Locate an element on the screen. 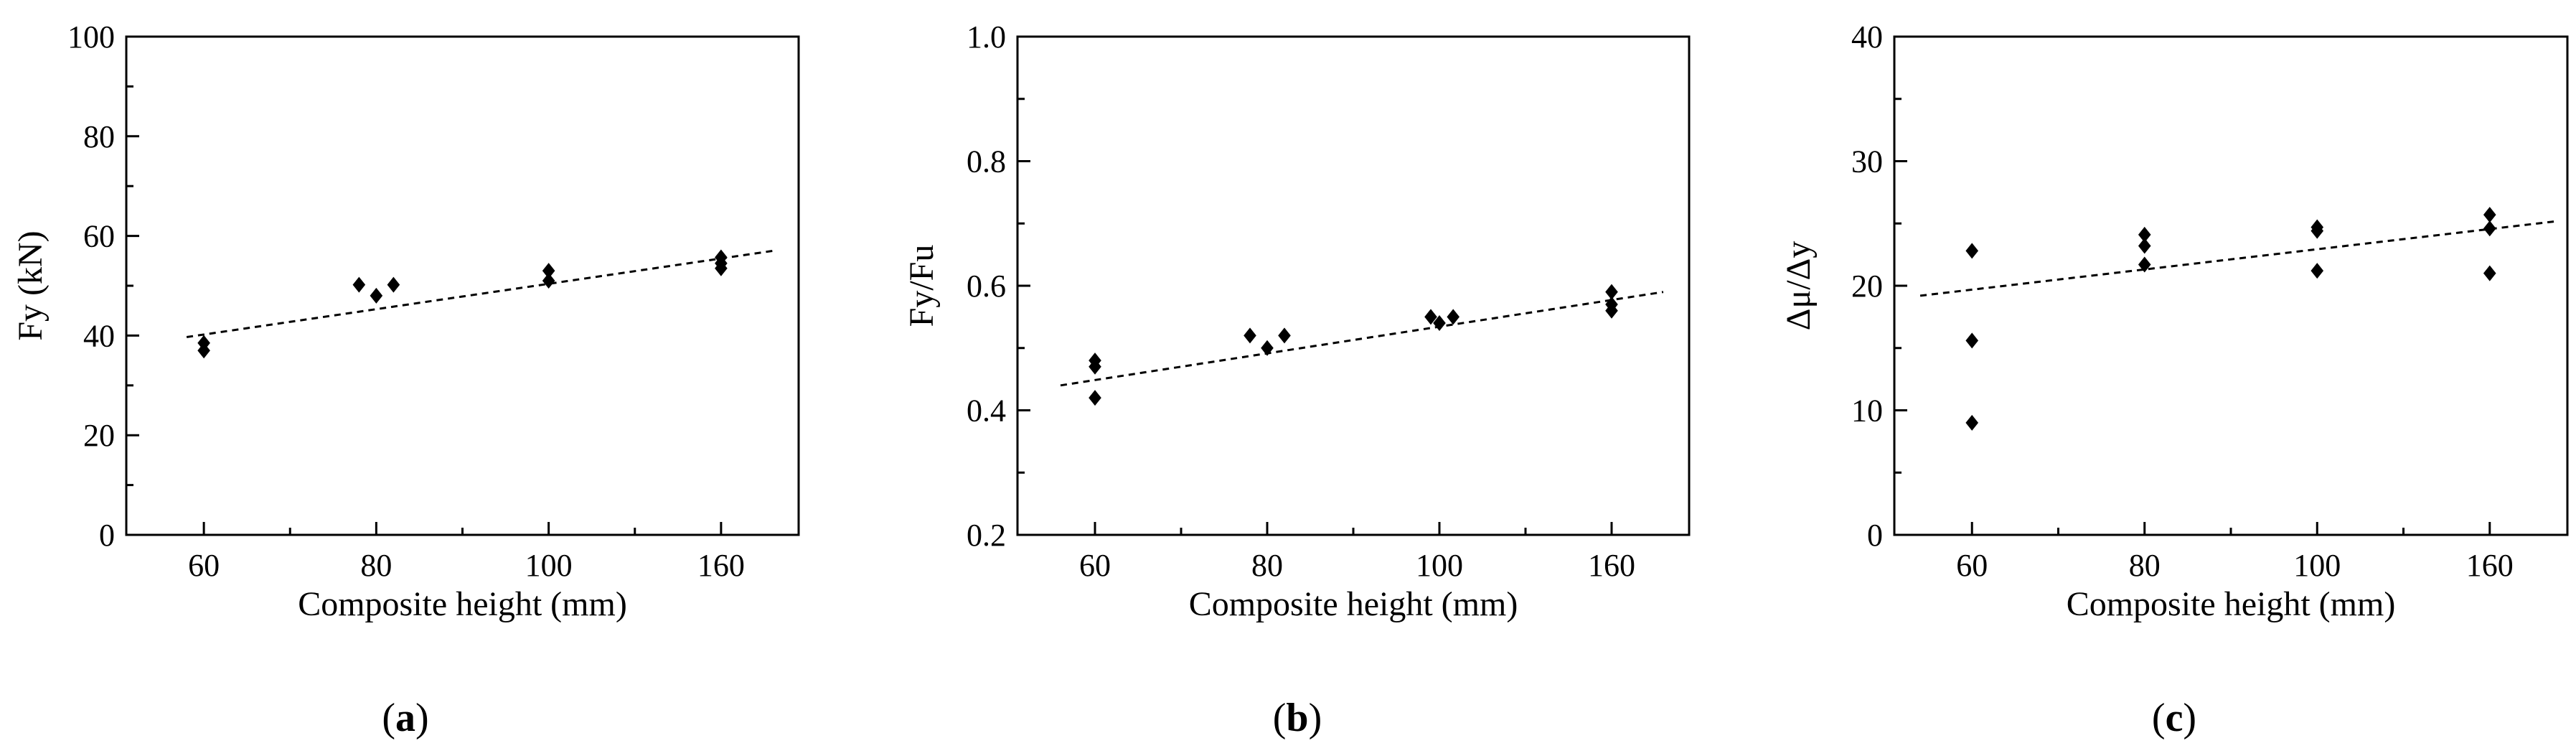 The height and width of the screenshot is (756, 2576). chart-c-panel-label-letter: c is located at coordinates (2175, 718).